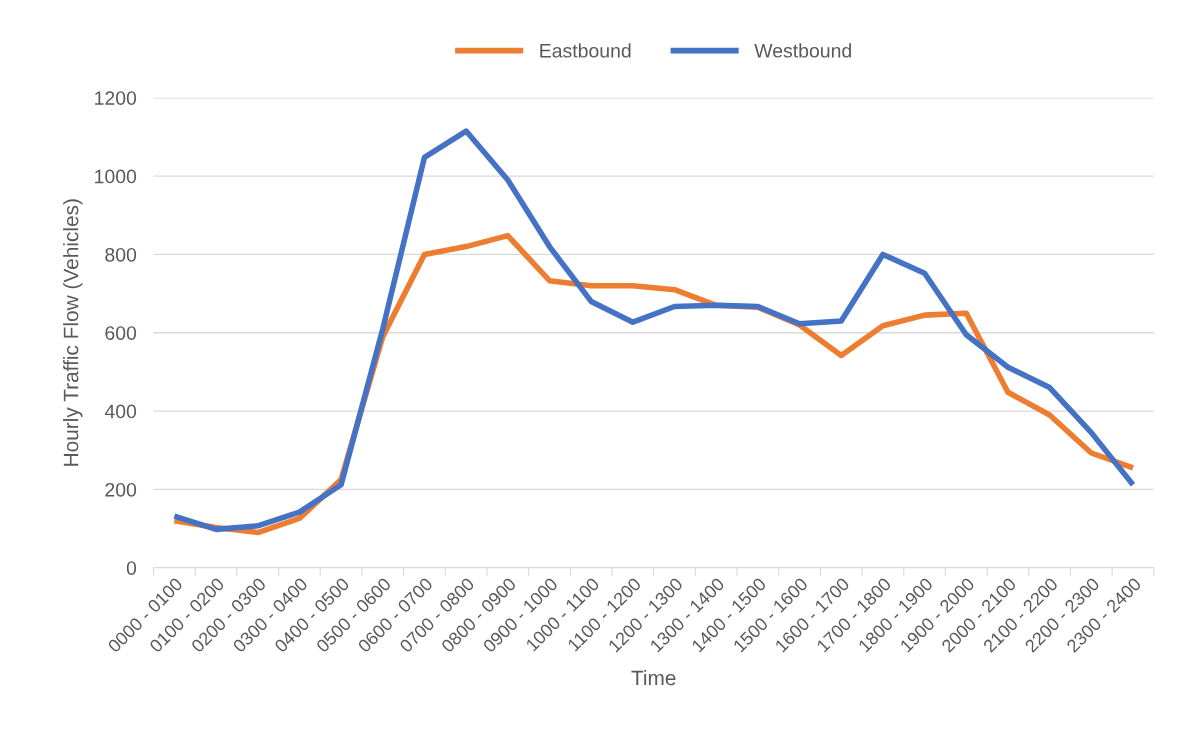 The height and width of the screenshot is (752, 1181). What do you see at coordinates (120, 411) in the screenshot?
I see `y-tick-label: 400` at bounding box center [120, 411].